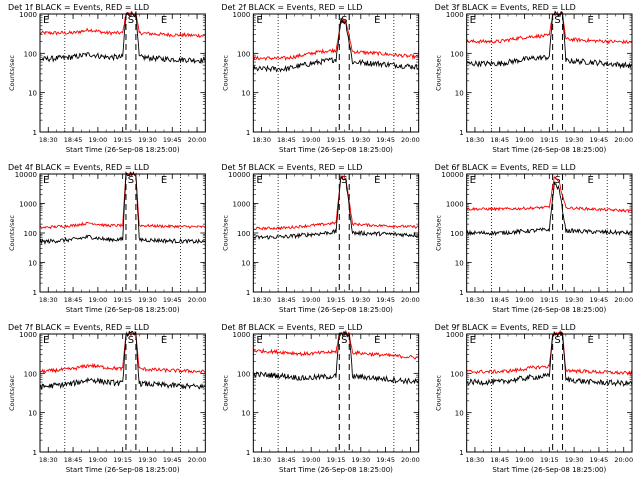  I want to click on panel-title: Det 1f BLACK = Events, RED = LLD, so click(78, 7).